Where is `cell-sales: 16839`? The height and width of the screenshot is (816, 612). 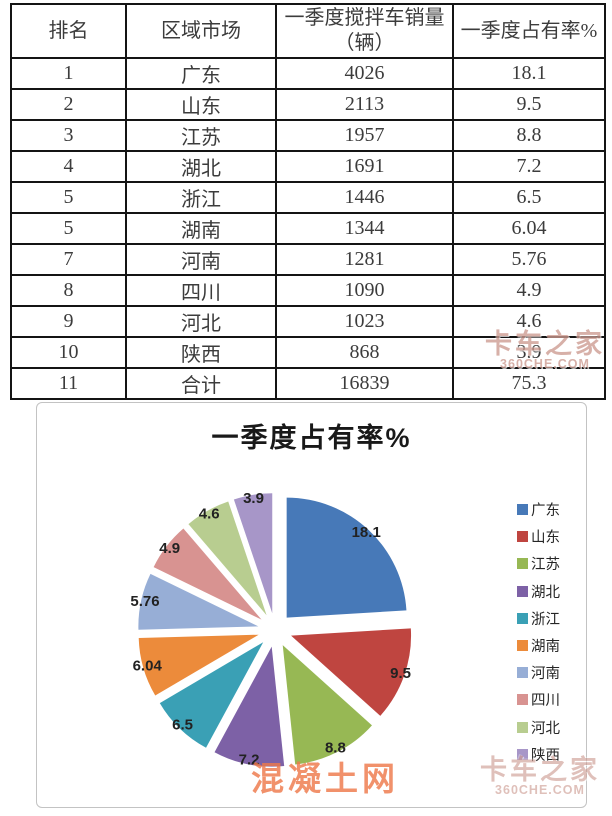
cell-sales: 16839 is located at coordinates (364, 383).